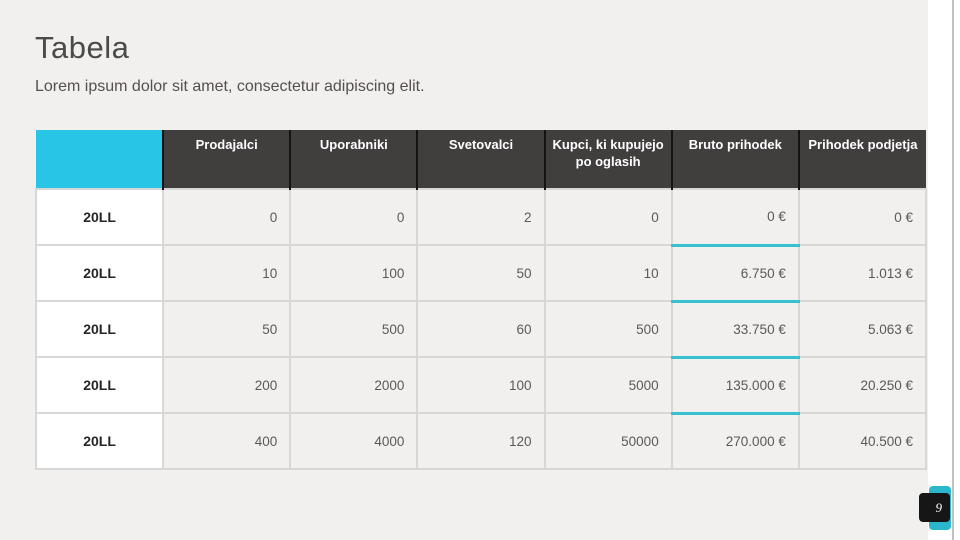 This screenshot has height=540, width=960. I want to click on column-header-svetovalci: Svetovalci, so click(480, 159).